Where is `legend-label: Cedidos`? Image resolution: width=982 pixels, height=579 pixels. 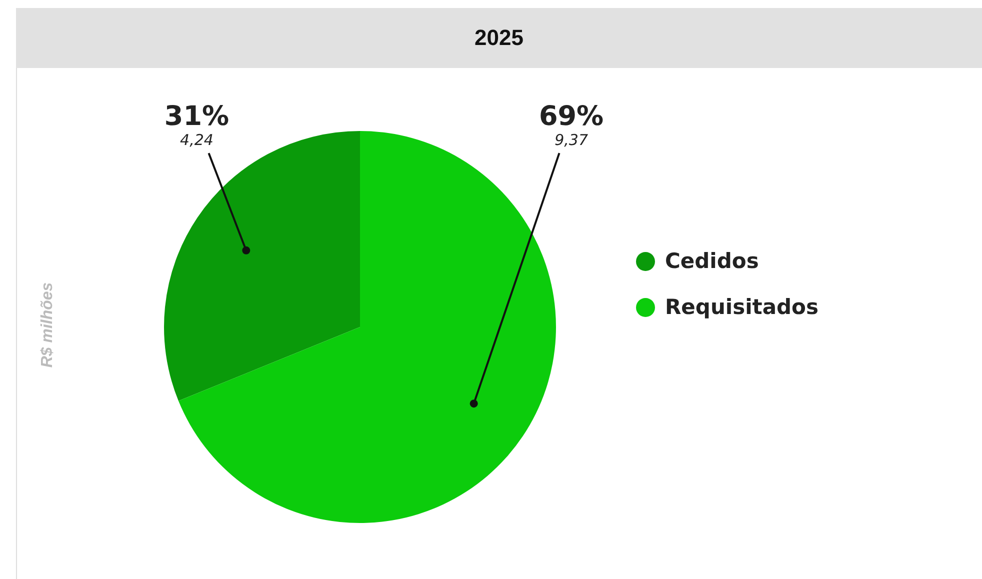
legend-label: Cedidos is located at coordinates (712, 261).